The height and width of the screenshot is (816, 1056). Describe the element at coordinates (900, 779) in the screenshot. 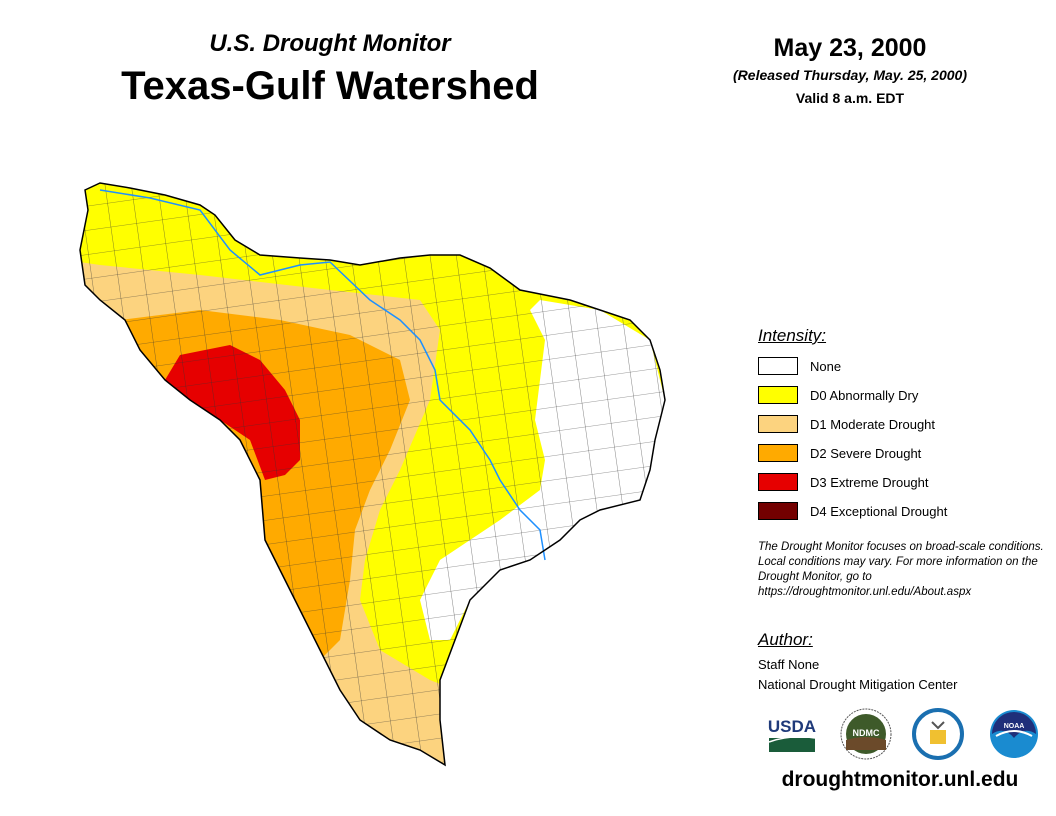

I see `website-link: droughtmonitor.unl.edu` at that location.